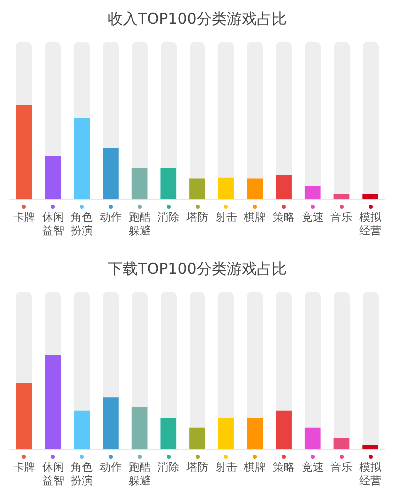 The image size is (395, 500). I want to click on chart-title: 收入TOP100分类游戏占比, so click(197, 19).